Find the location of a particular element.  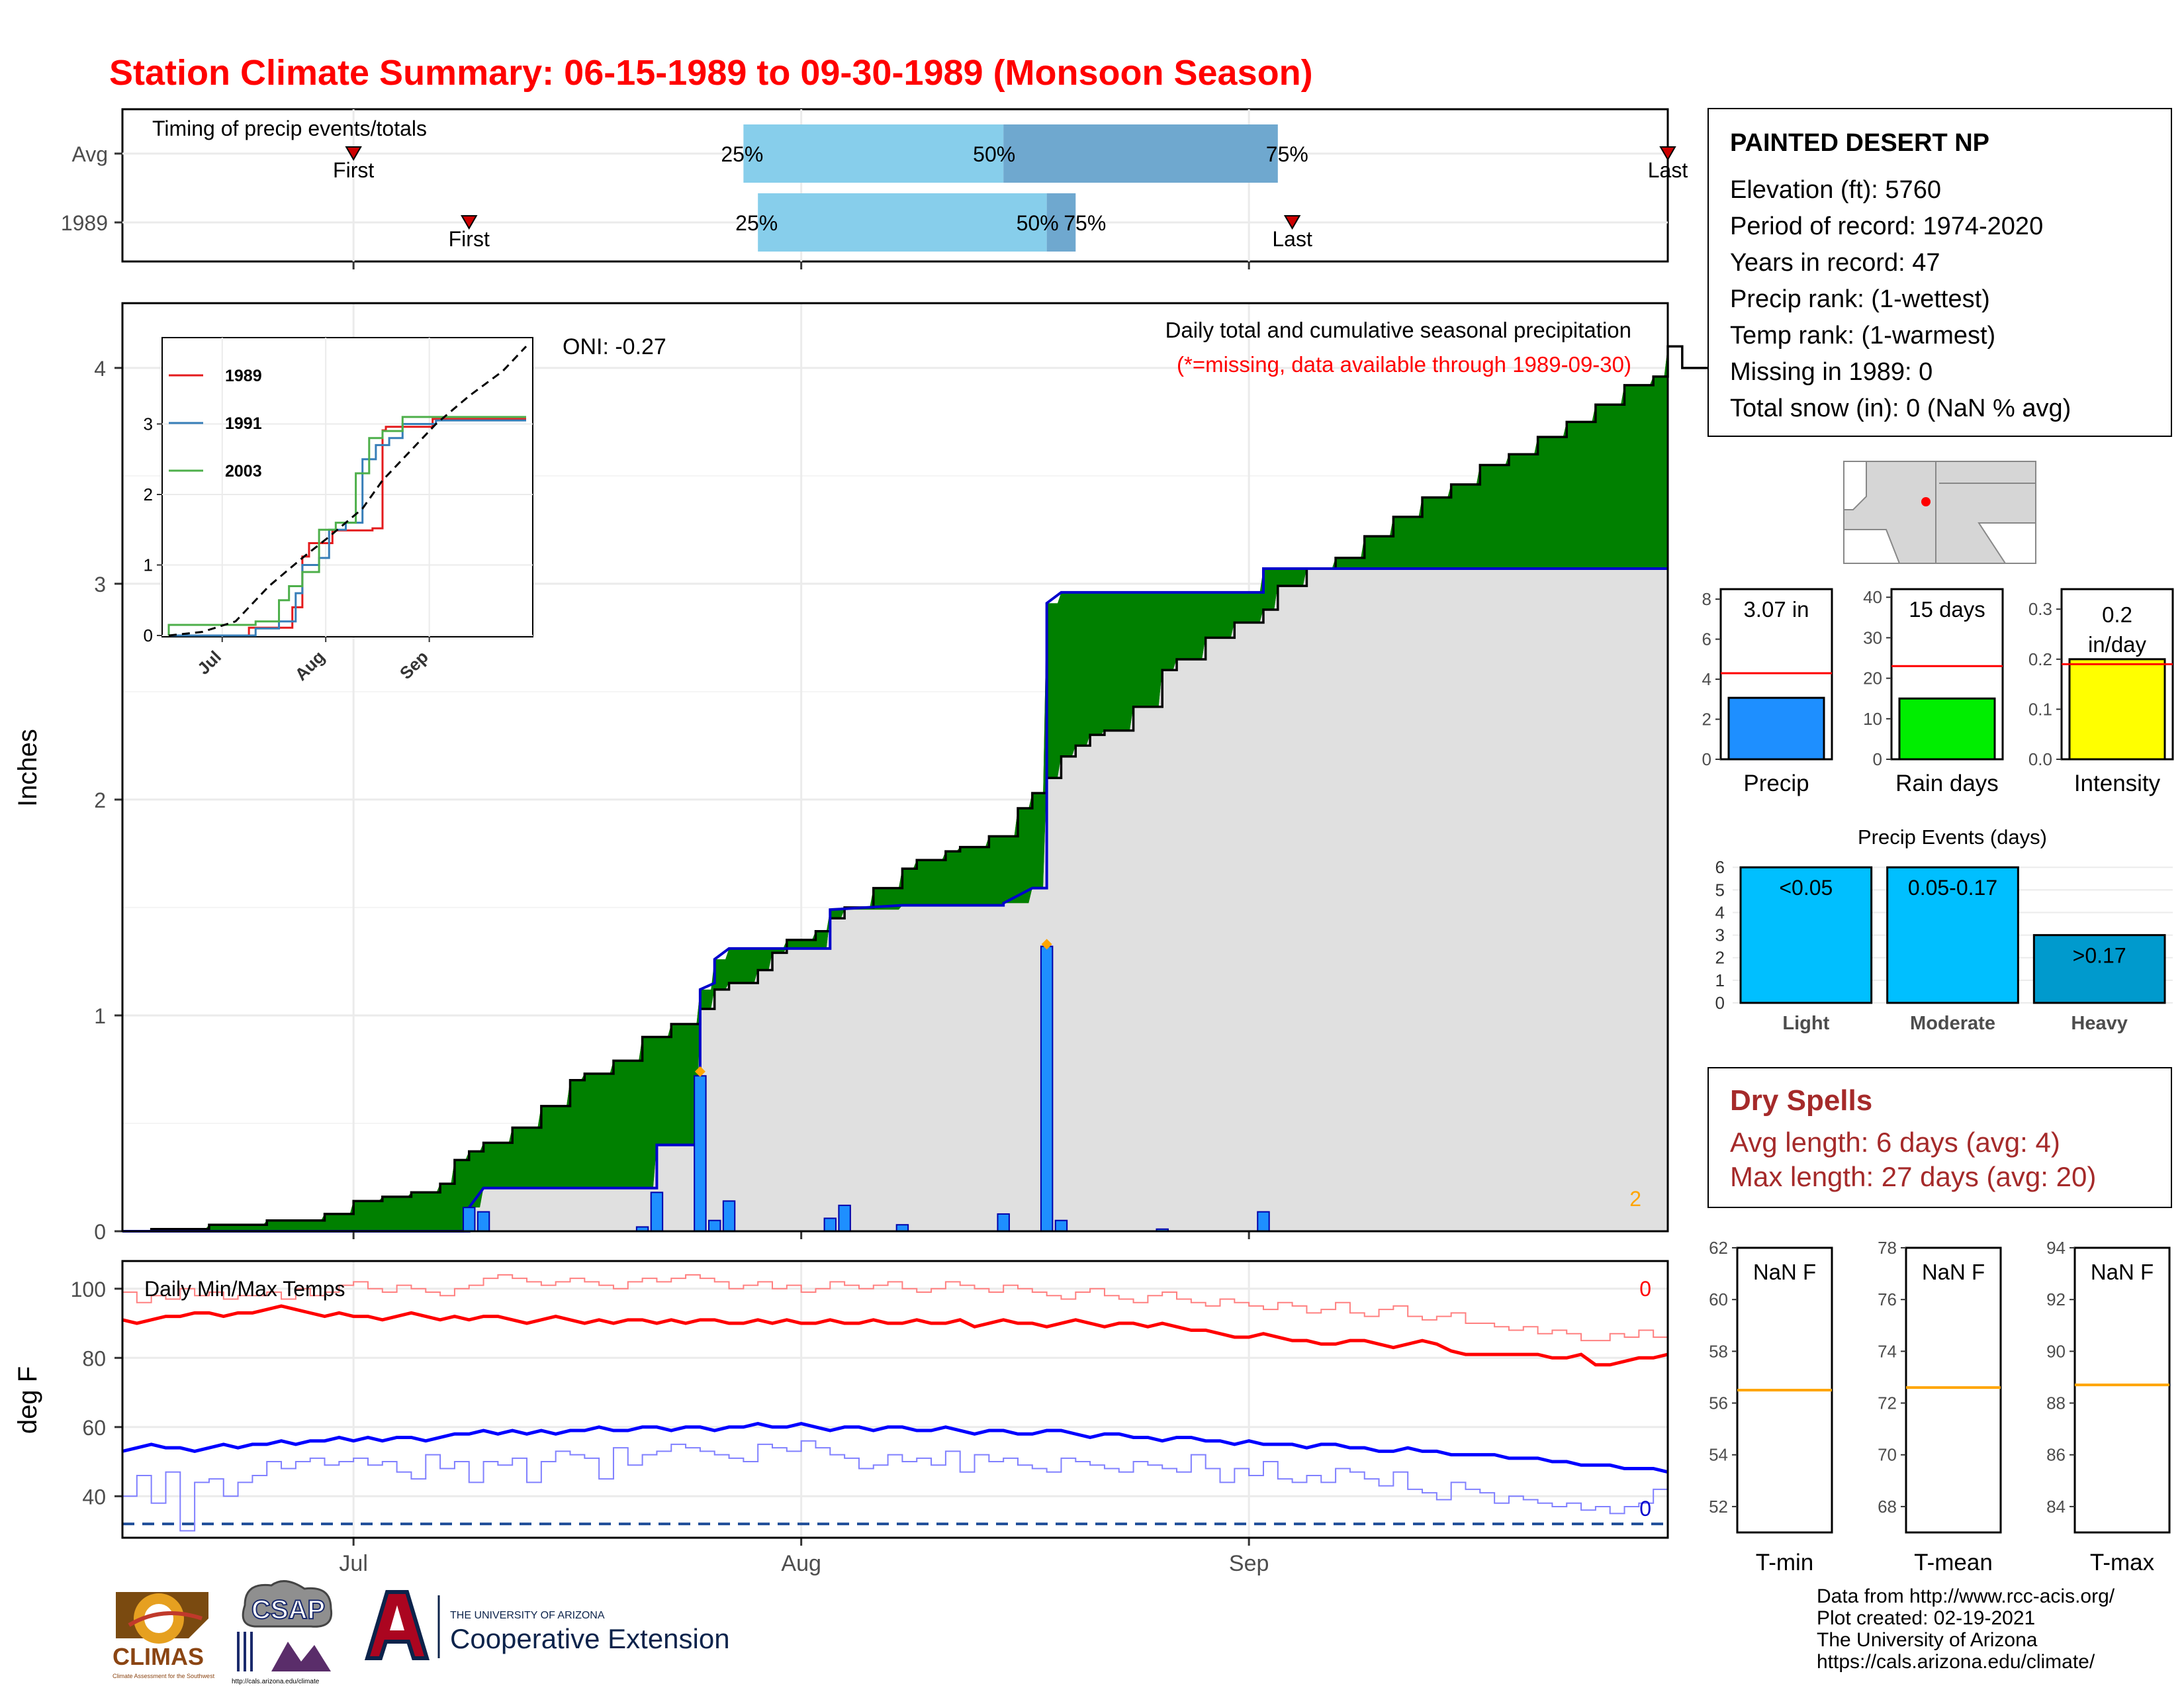

seasonal-y-tick-label: 2 is located at coordinates (1706, 719).